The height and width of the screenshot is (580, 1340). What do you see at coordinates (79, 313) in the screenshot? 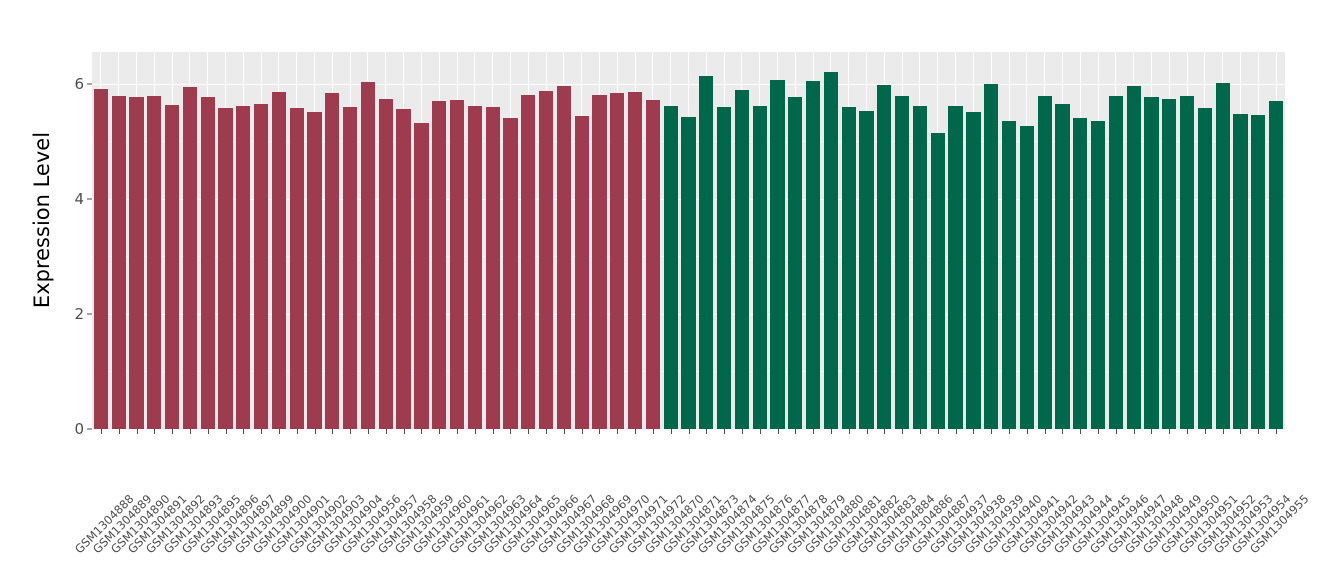
I see `y-axis-tick-label: 2` at bounding box center [79, 313].